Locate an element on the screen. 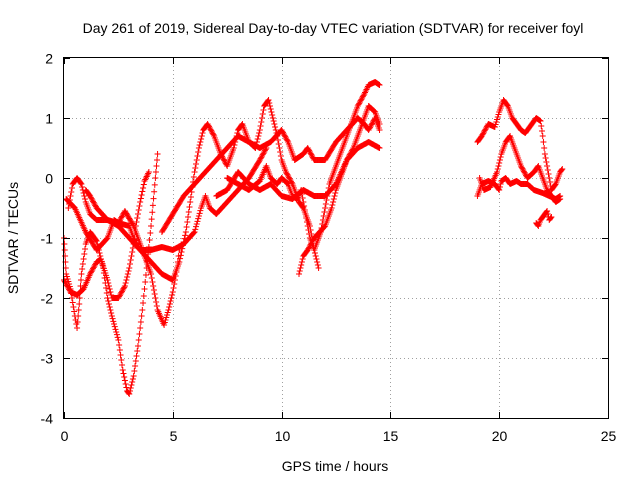 Image resolution: width=640 pixels, height=480 pixels. y-tick-label: 1 is located at coordinates (49, 119).